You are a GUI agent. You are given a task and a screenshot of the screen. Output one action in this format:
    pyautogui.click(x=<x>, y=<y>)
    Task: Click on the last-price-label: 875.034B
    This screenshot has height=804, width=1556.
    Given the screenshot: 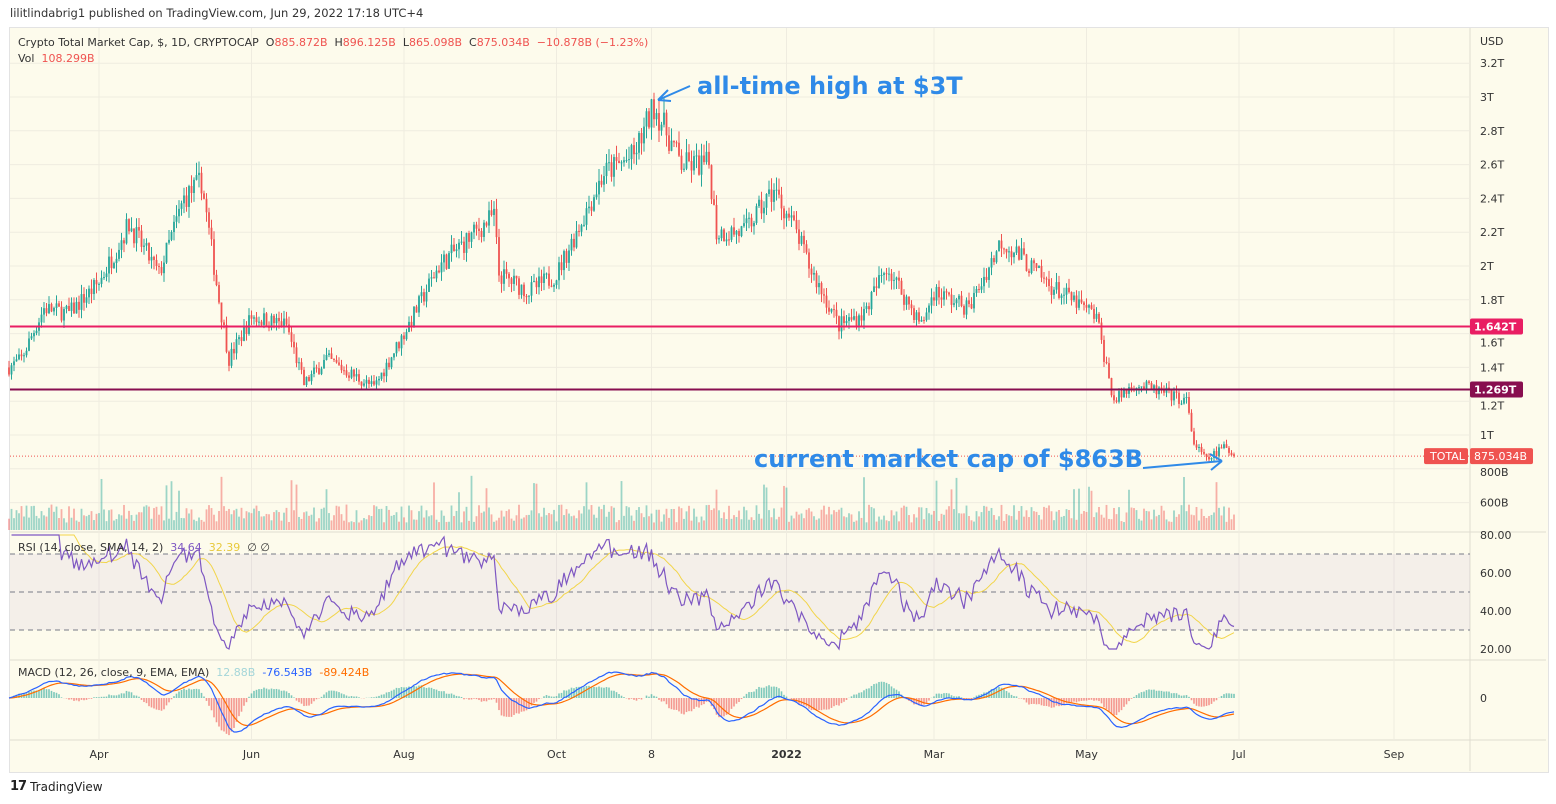 What is the action you would take?
    pyautogui.click(x=1500, y=456)
    